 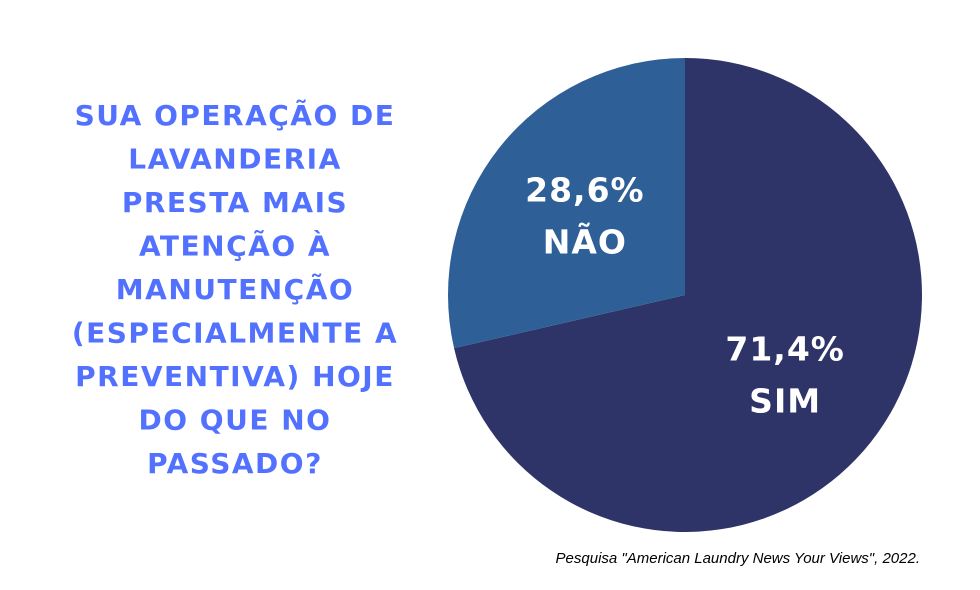 I want to click on pie-slice, so click(x=566, y=203).